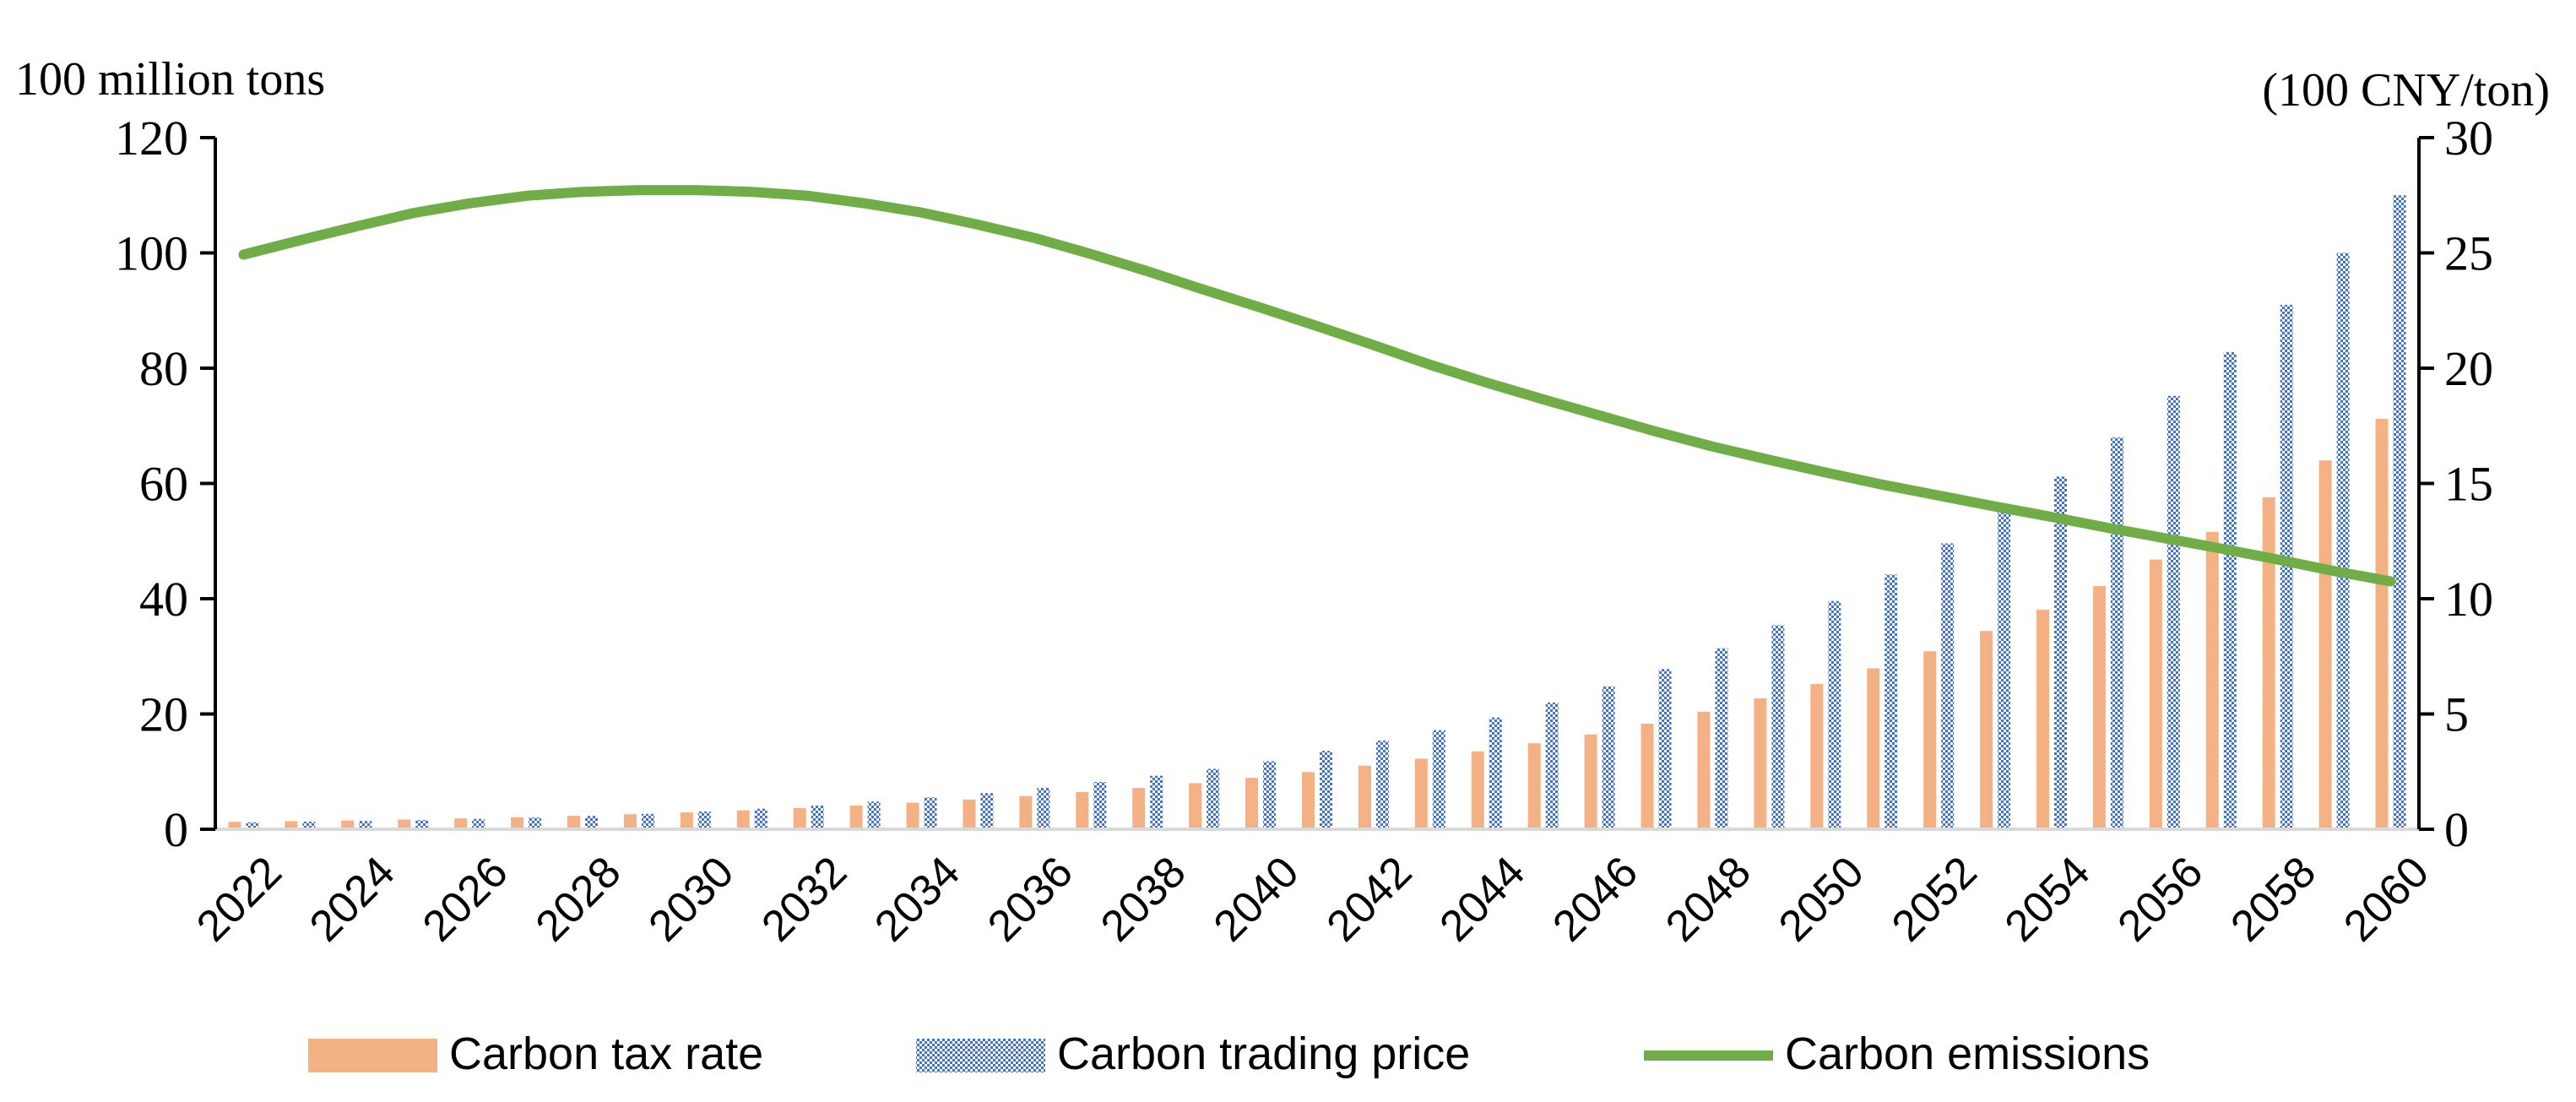 The image size is (2576, 1102). I want to click on legend-label-carbon-emissions: Carbon emissions, so click(1968, 1054).